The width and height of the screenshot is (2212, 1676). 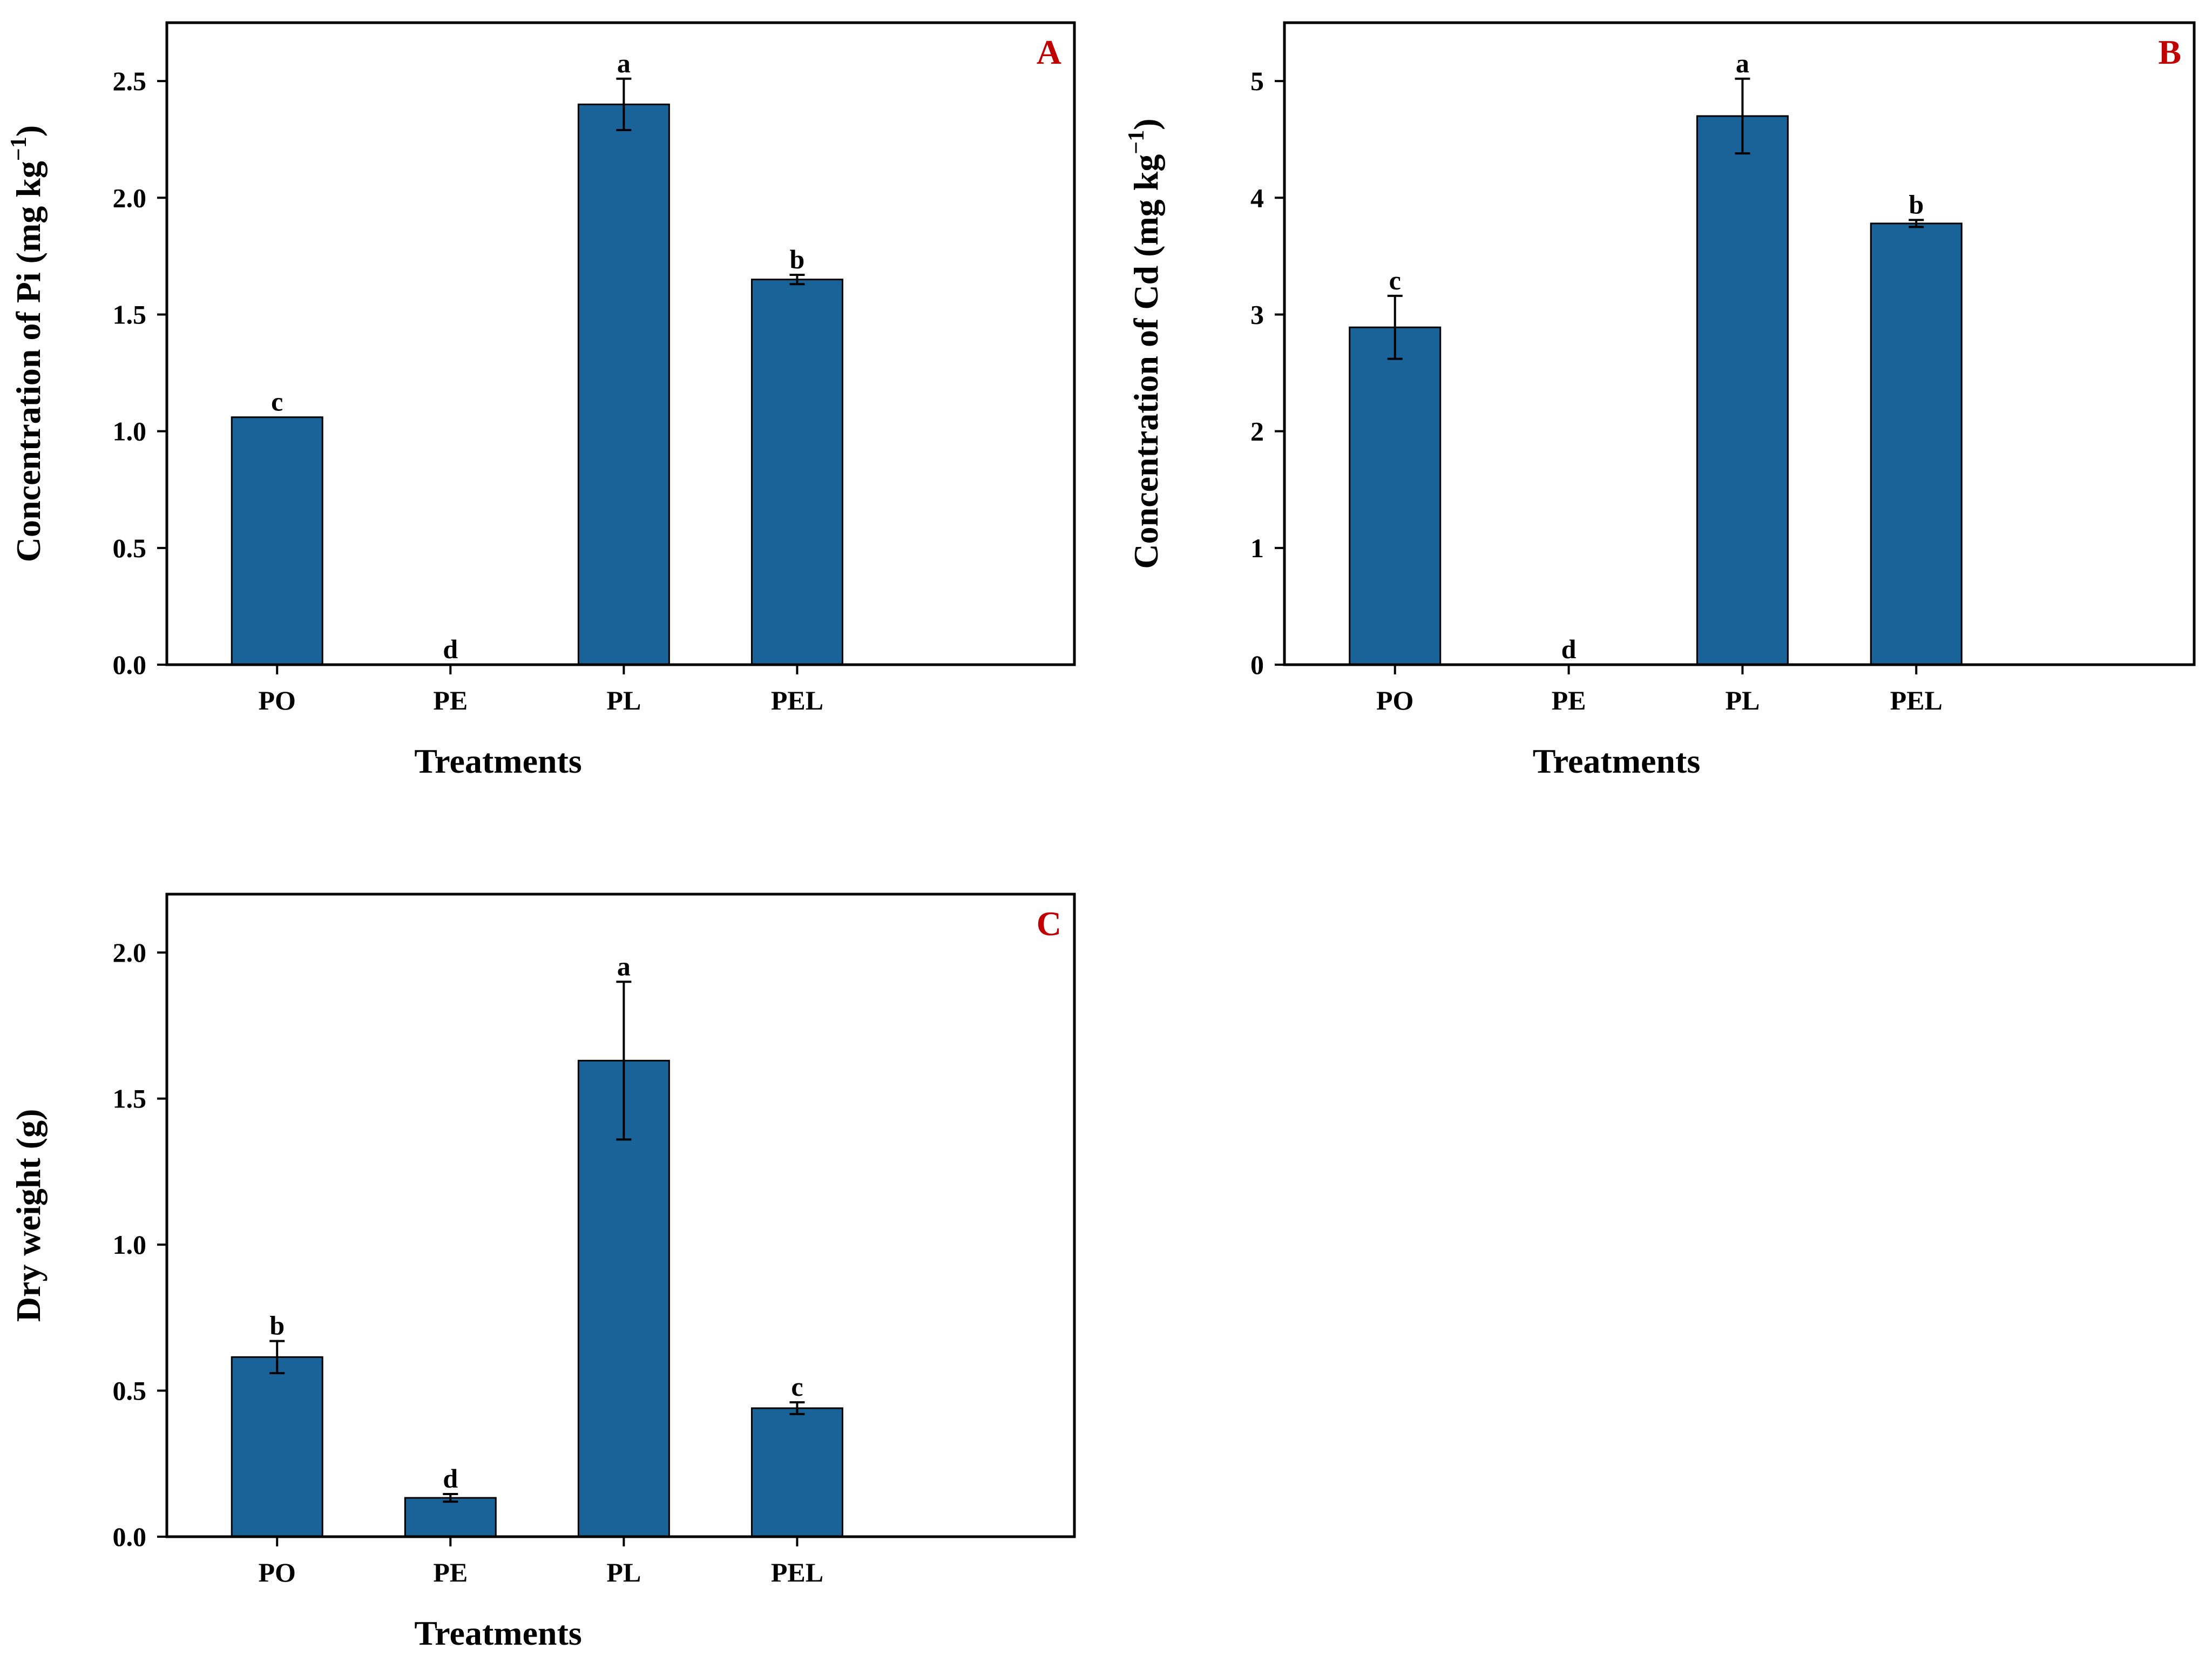 What do you see at coordinates (624, 63) in the screenshot?
I see `panel-a-significance-pl: a` at bounding box center [624, 63].